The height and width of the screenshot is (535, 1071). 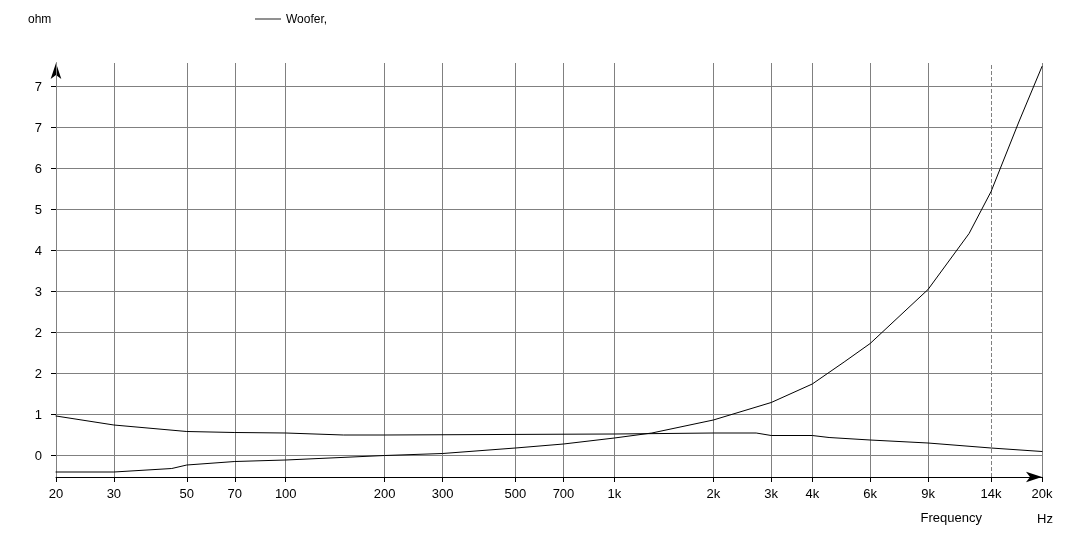 What do you see at coordinates (38, 168) in the screenshot?
I see `y-tick-label: 6` at bounding box center [38, 168].